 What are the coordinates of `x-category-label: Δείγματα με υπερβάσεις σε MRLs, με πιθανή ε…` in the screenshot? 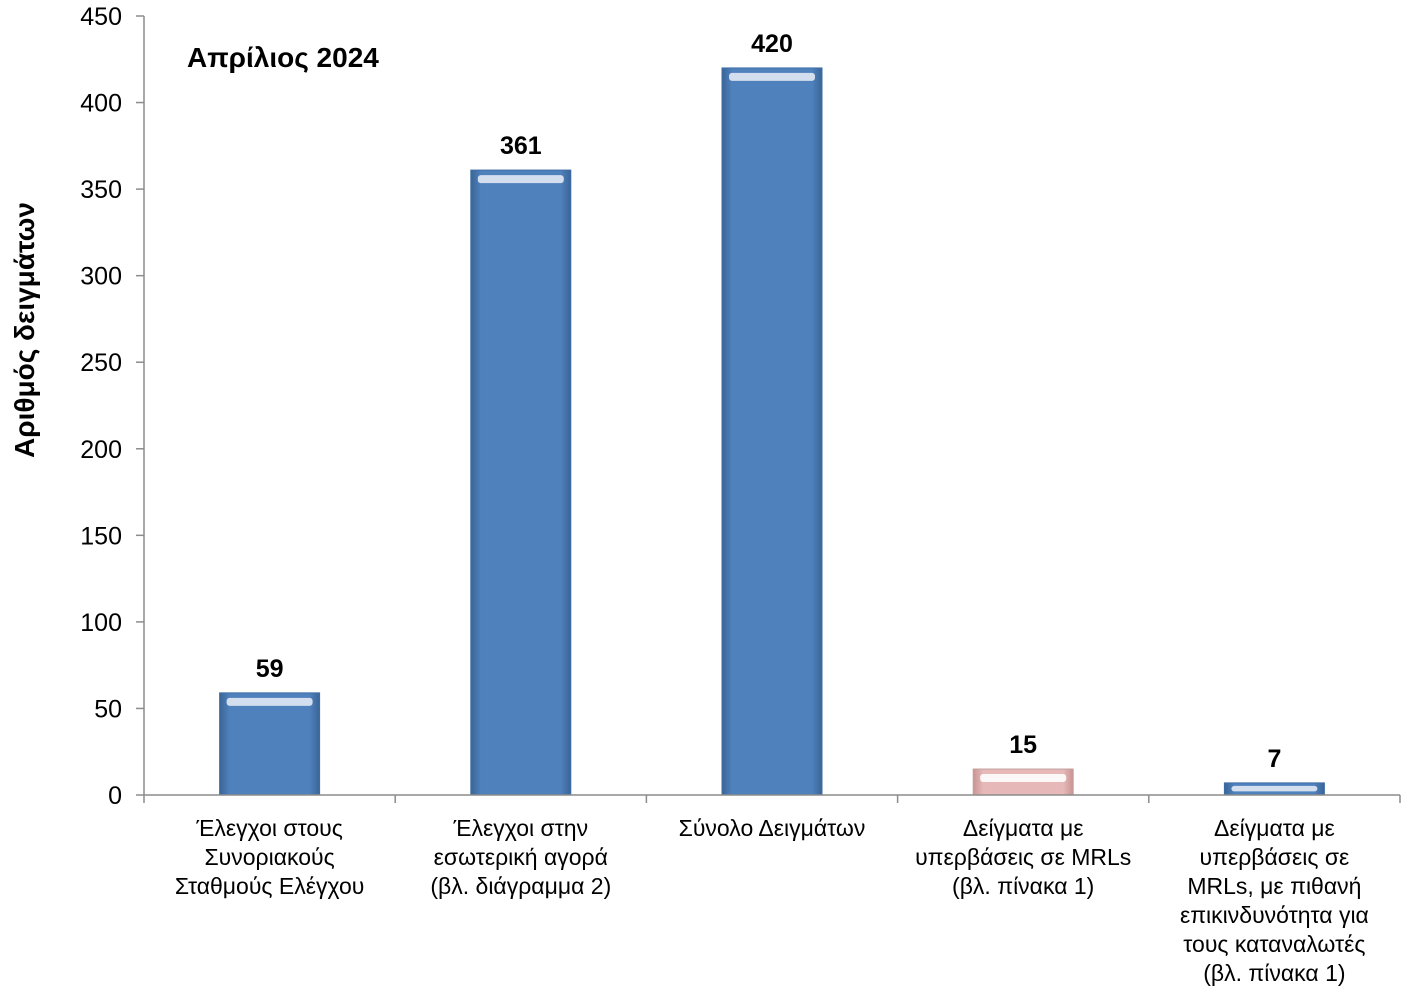 It's located at (1274, 900).